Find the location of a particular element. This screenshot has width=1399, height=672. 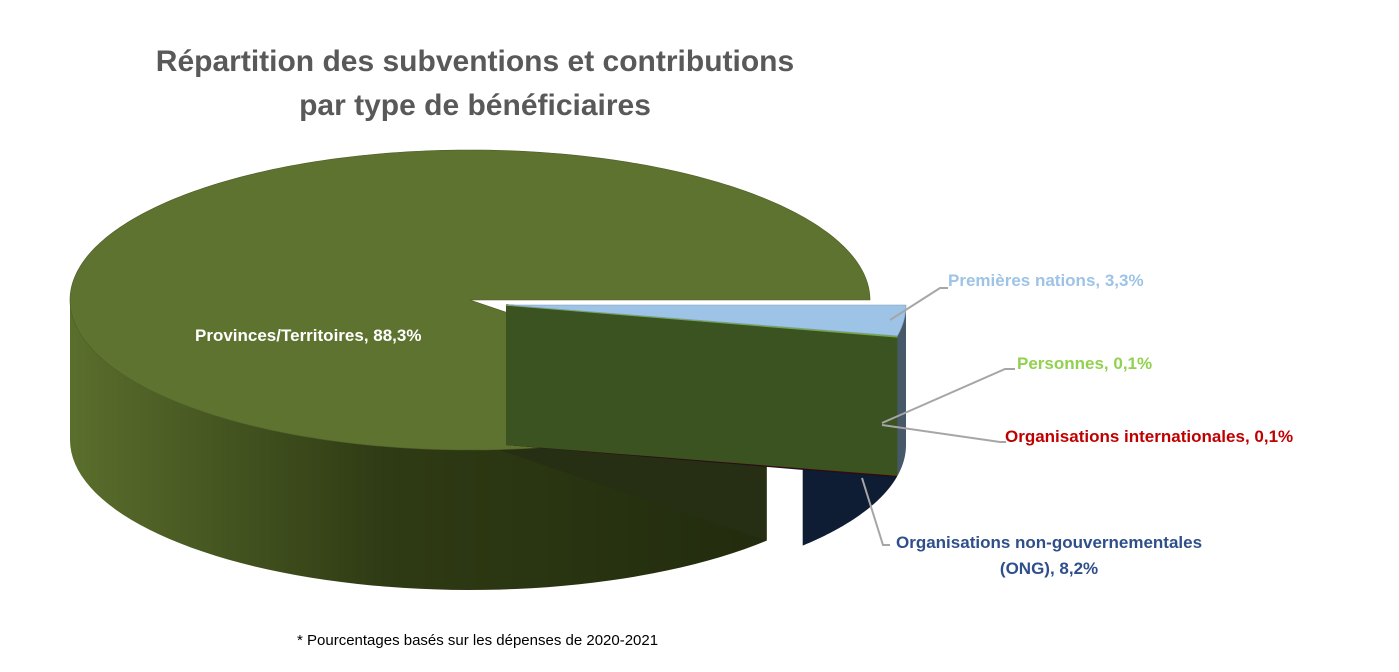

pie-side-premieres-nations is located at coordinates (901, 390).